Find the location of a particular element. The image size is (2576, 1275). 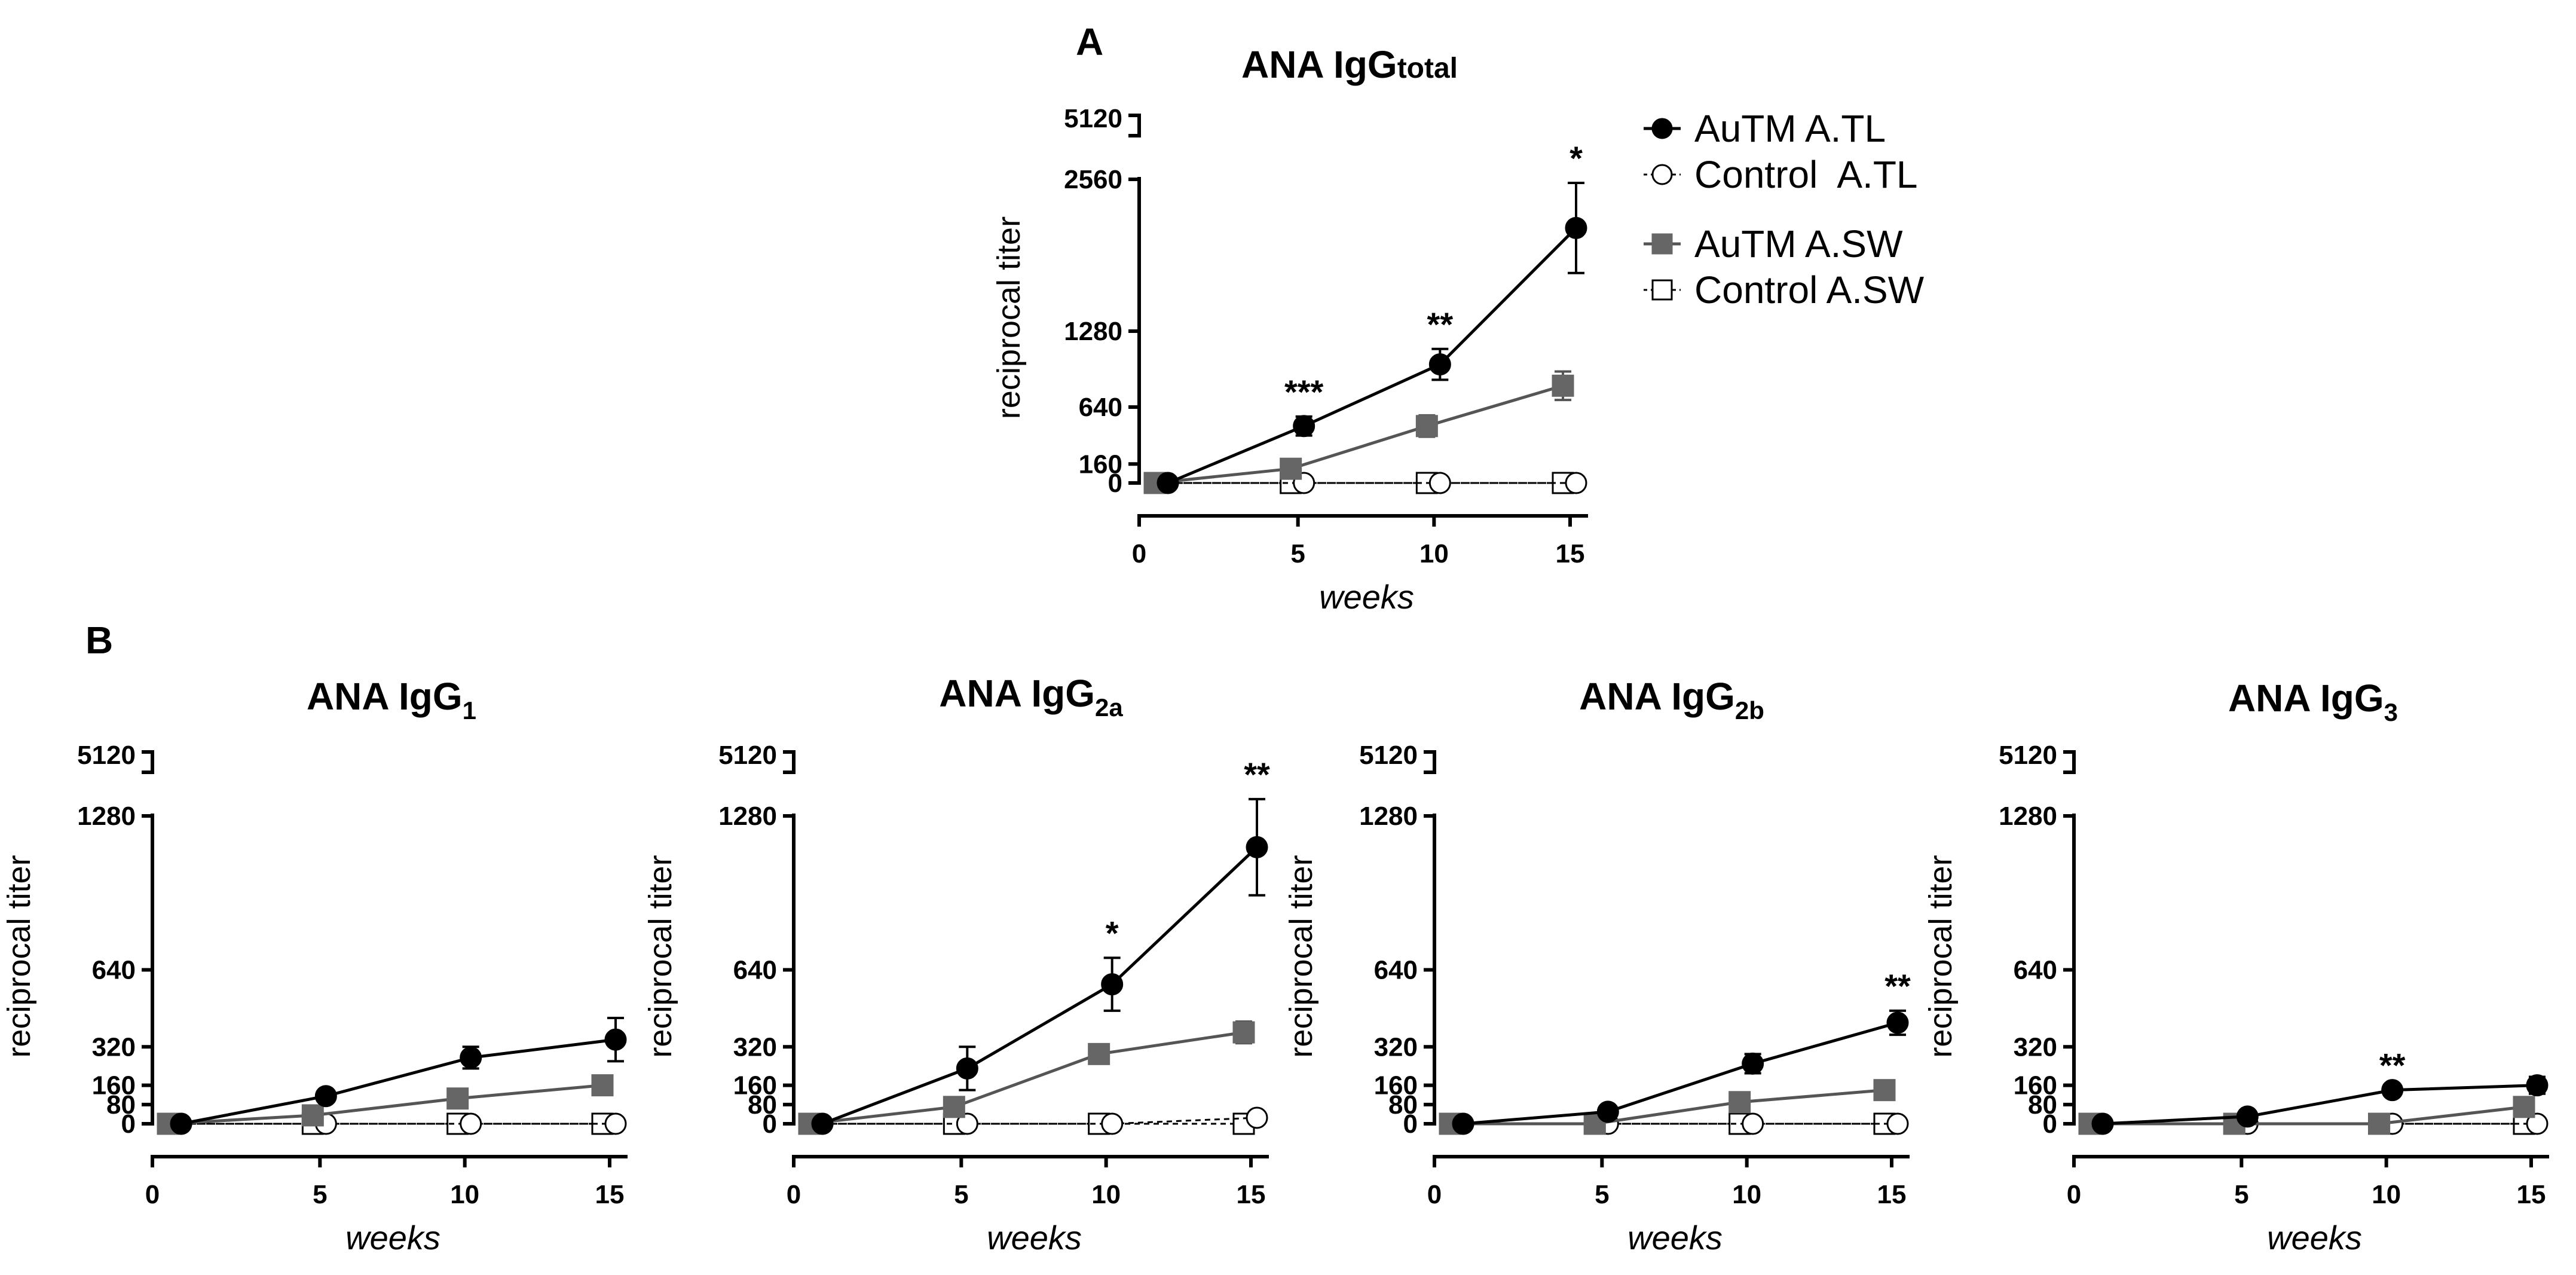

legend-label: Control A.SW is located at coordinates (1809, 289).